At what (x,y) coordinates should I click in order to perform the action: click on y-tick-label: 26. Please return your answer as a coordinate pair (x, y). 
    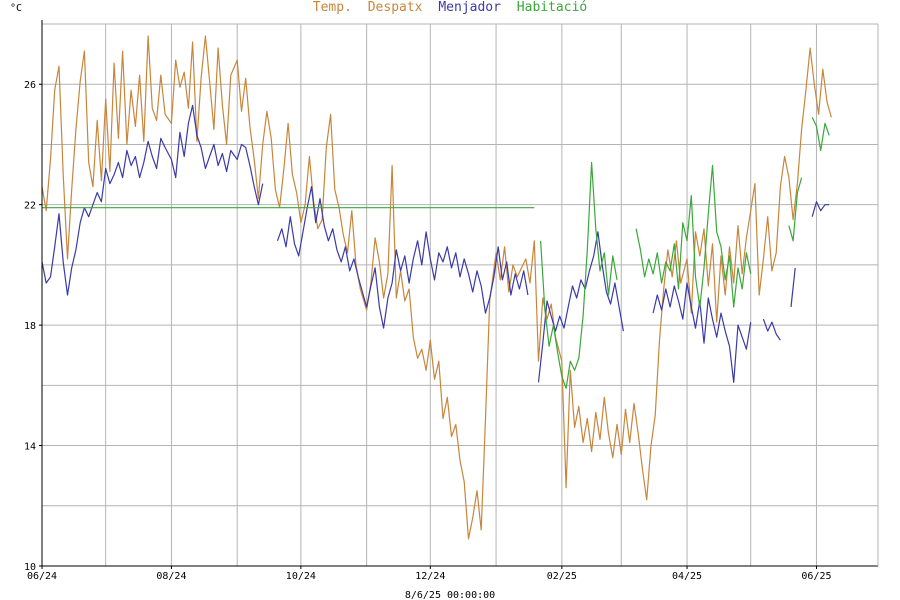
    Looking at the image, I should click on (30, 85).